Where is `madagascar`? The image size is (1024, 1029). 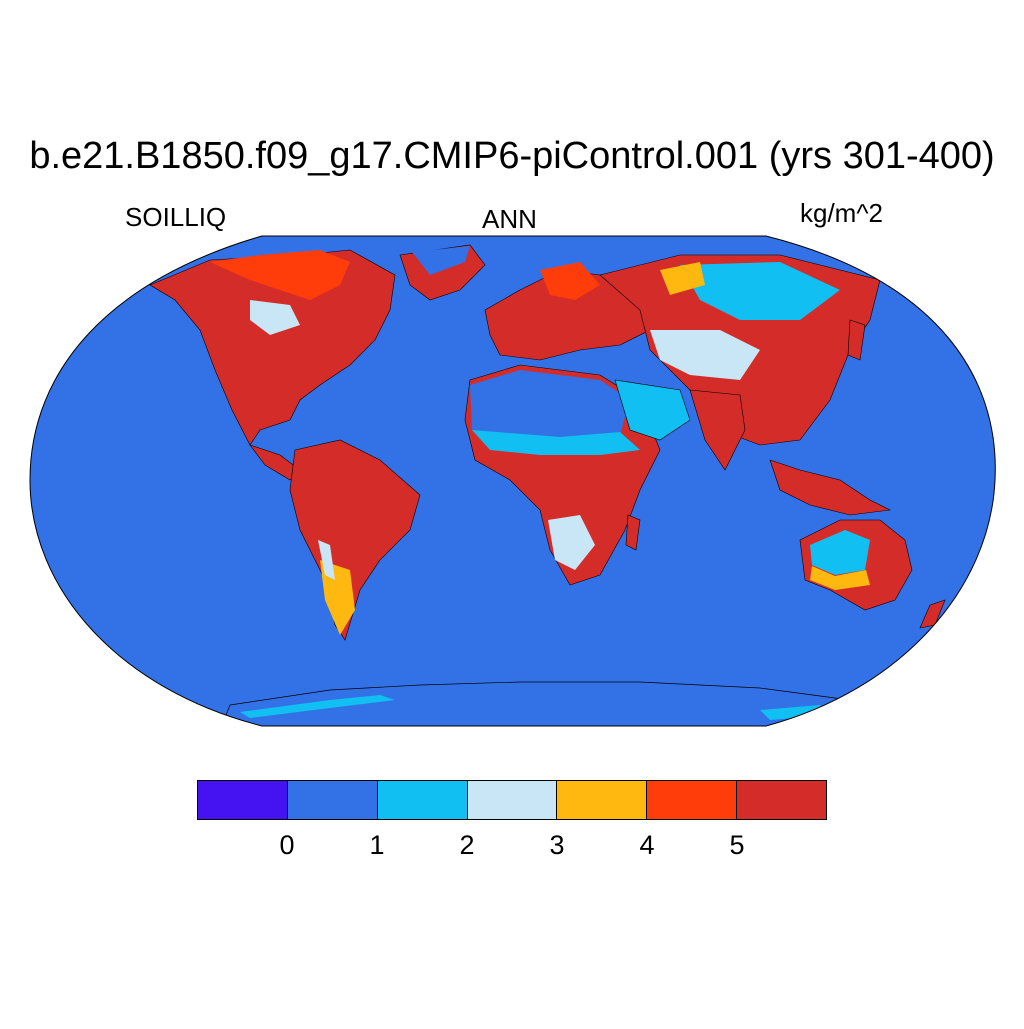
madagascar is located at coordinates (633, 532).